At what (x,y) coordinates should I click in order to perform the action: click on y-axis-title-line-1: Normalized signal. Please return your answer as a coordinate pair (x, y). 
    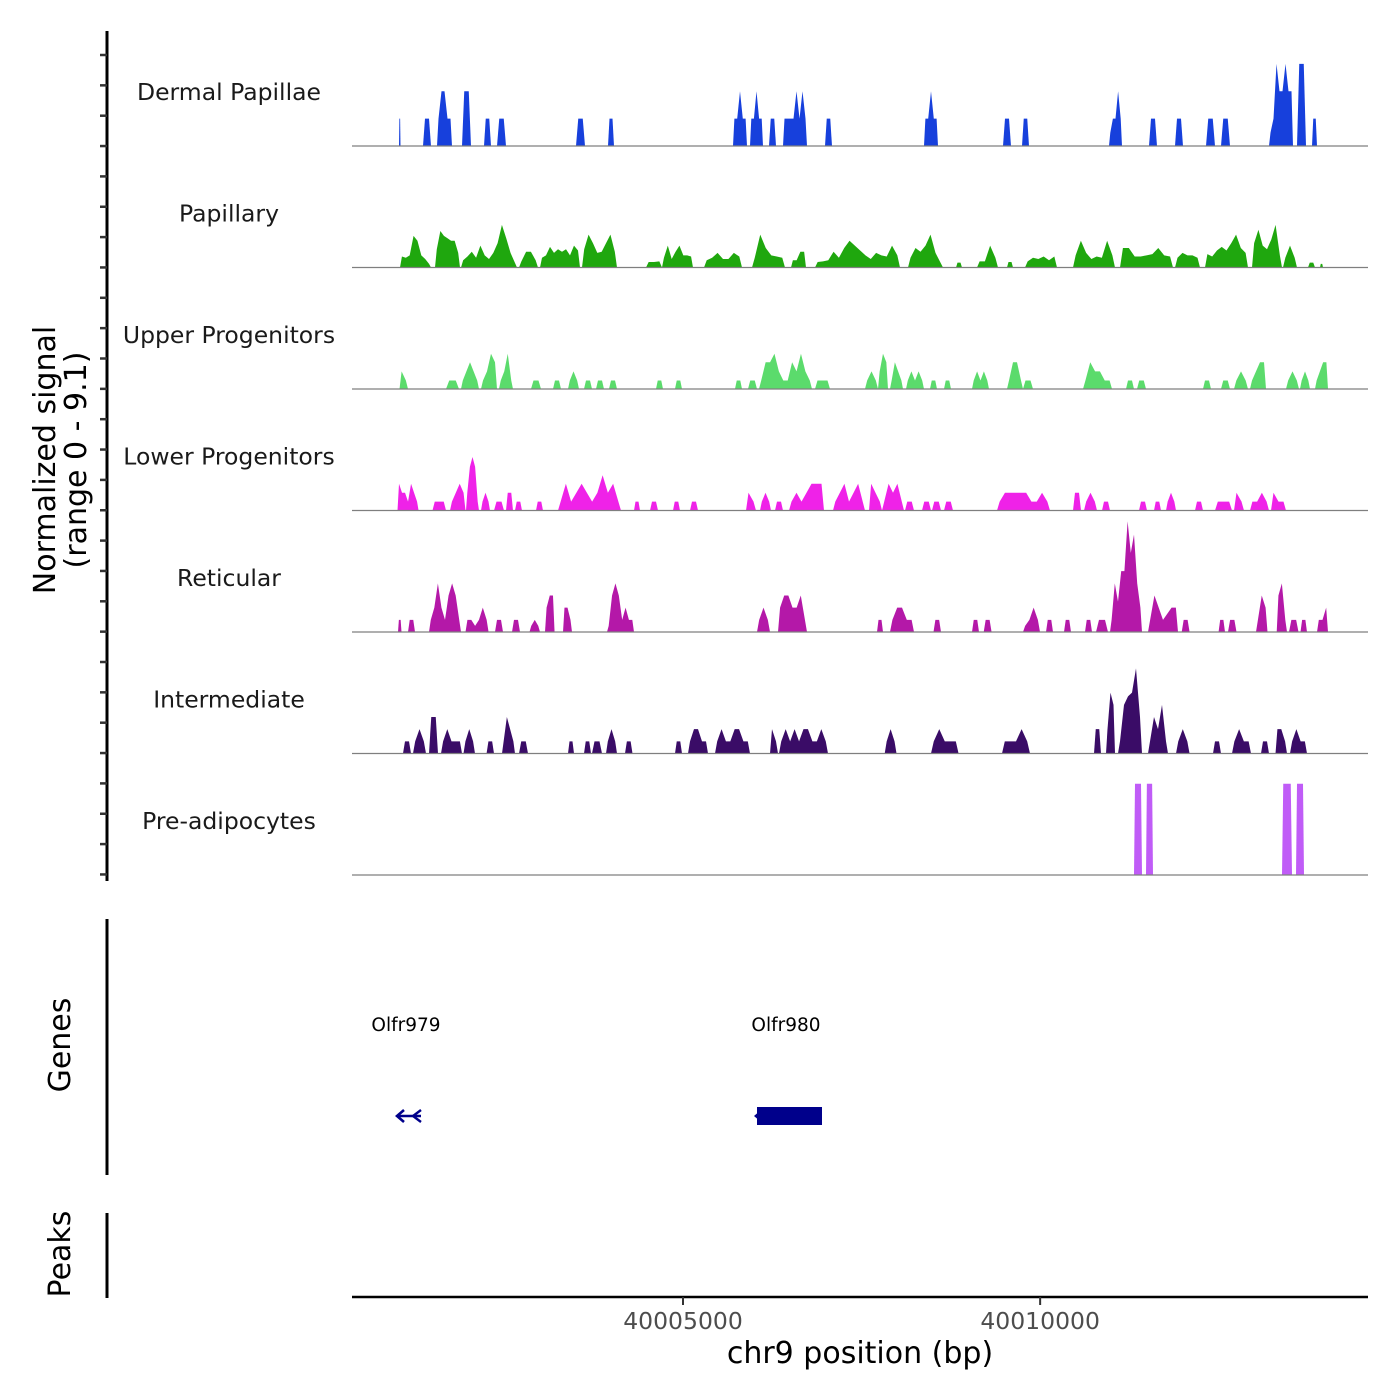
    Looking at the image, I should click on (45, 460).